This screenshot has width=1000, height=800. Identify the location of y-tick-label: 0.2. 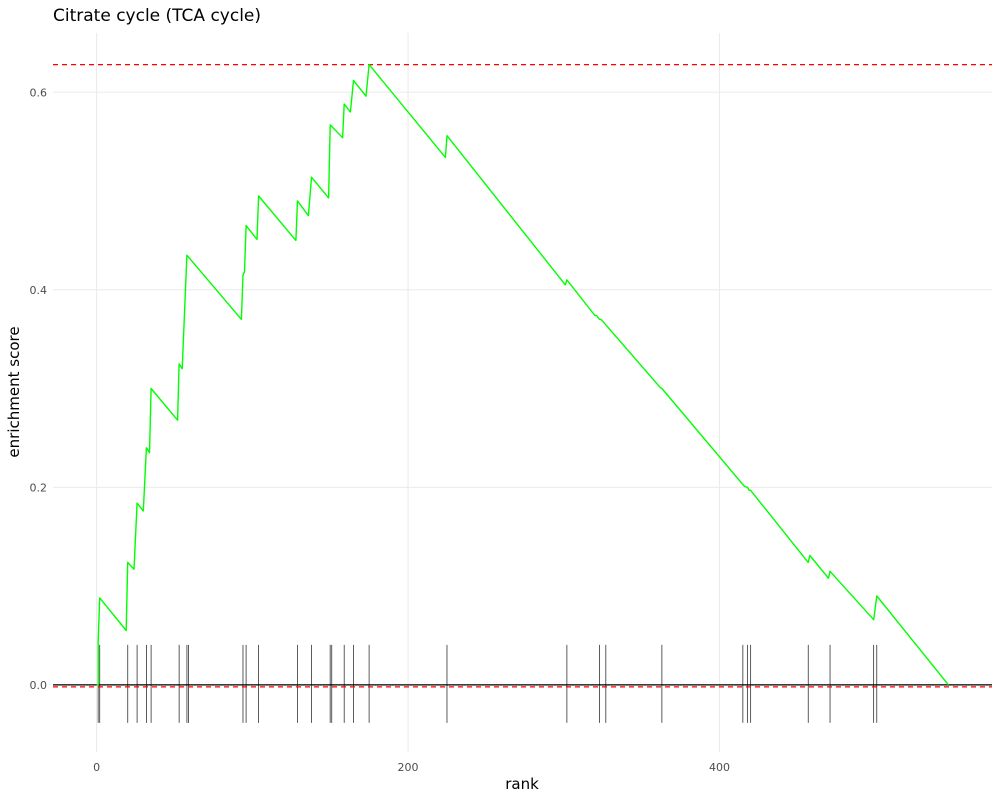
(39, 487).